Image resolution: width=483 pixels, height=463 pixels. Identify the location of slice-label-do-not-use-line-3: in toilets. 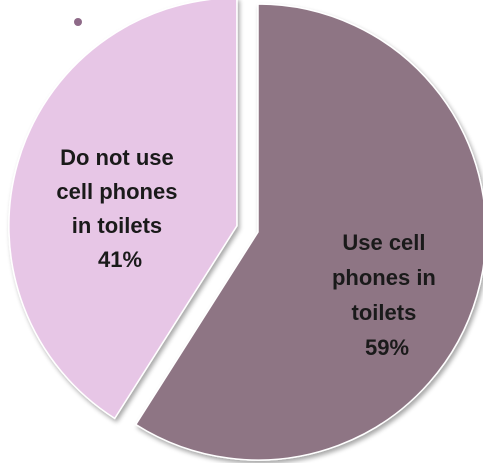
(117, 225).